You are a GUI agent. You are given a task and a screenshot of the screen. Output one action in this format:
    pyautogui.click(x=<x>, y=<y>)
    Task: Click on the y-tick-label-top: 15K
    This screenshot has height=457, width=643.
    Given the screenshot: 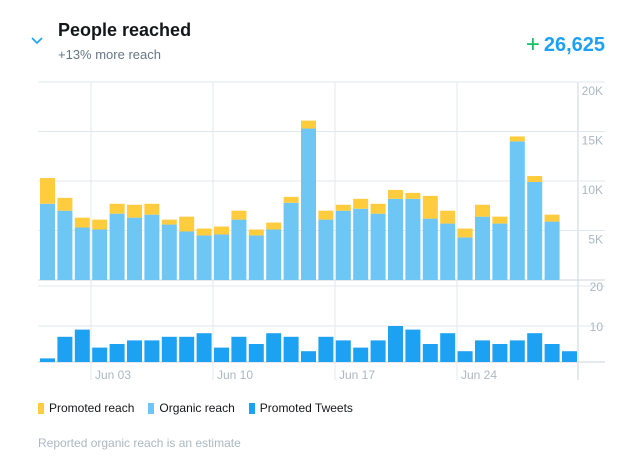 What is the action you would take?
    pyautogui.click(x=592, y=141)
    